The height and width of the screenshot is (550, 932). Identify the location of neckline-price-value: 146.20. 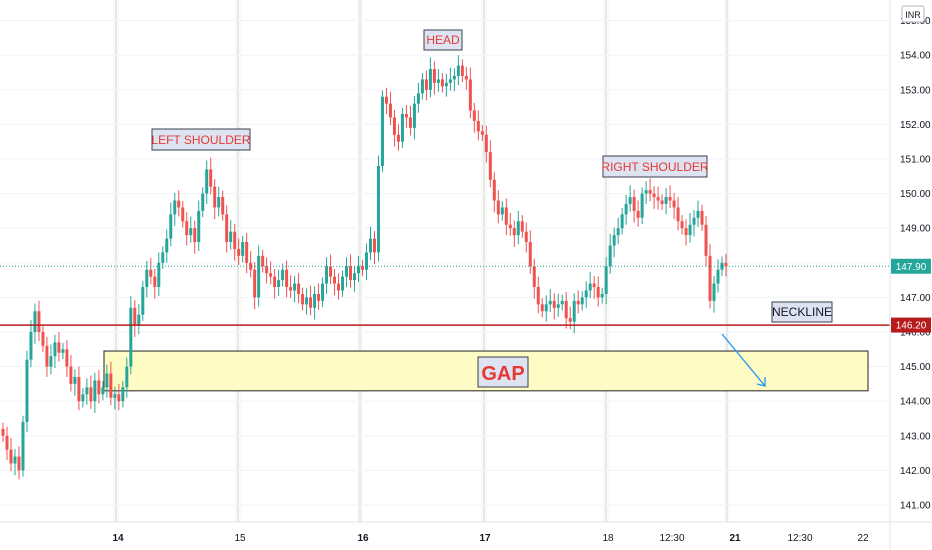
(911, 326).